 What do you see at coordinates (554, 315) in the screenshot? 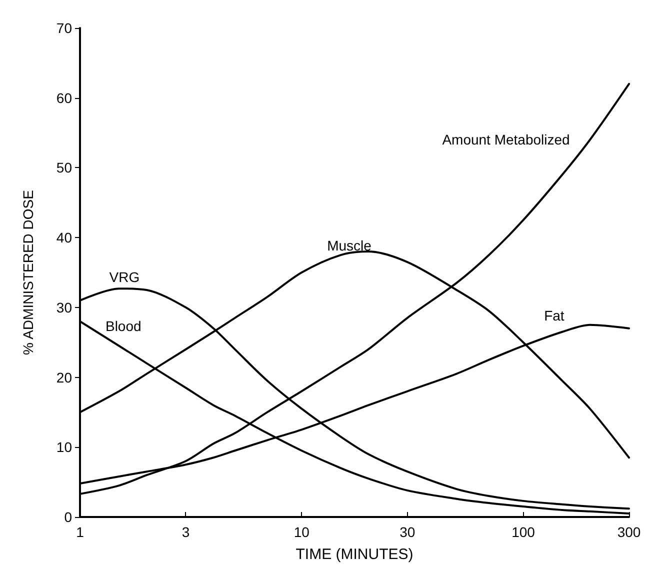
I see `annotation: Fat` at bounding box center [554, 315].